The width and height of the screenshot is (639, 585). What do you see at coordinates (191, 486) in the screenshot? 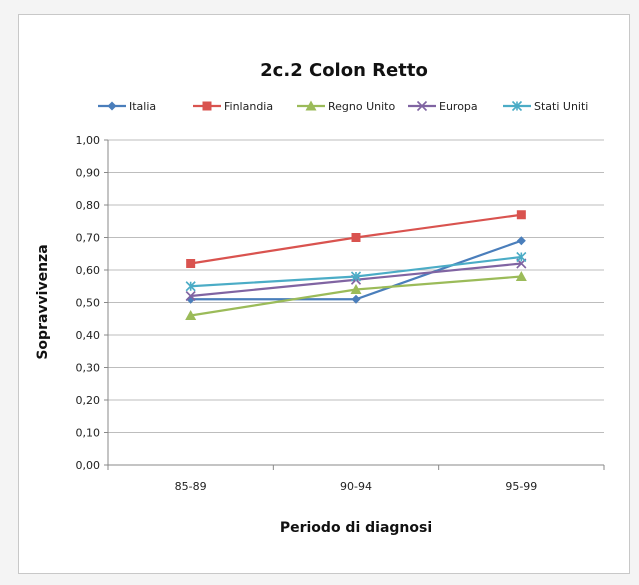
I see `x-tick-label: 85-89` at bounding box center [191, 486].